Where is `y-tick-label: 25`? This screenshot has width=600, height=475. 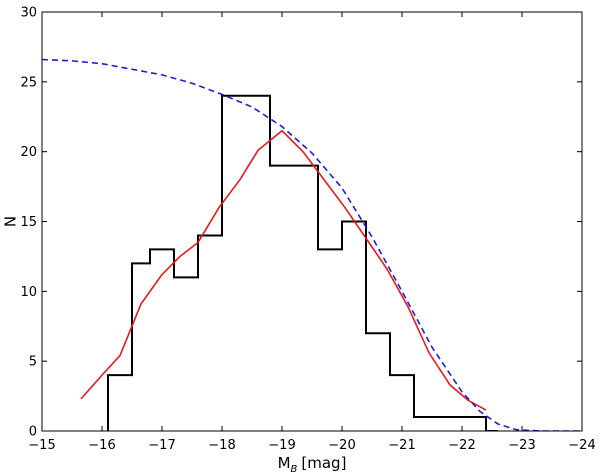
y-tick-label: 25 is located at coordinates (28, 82).